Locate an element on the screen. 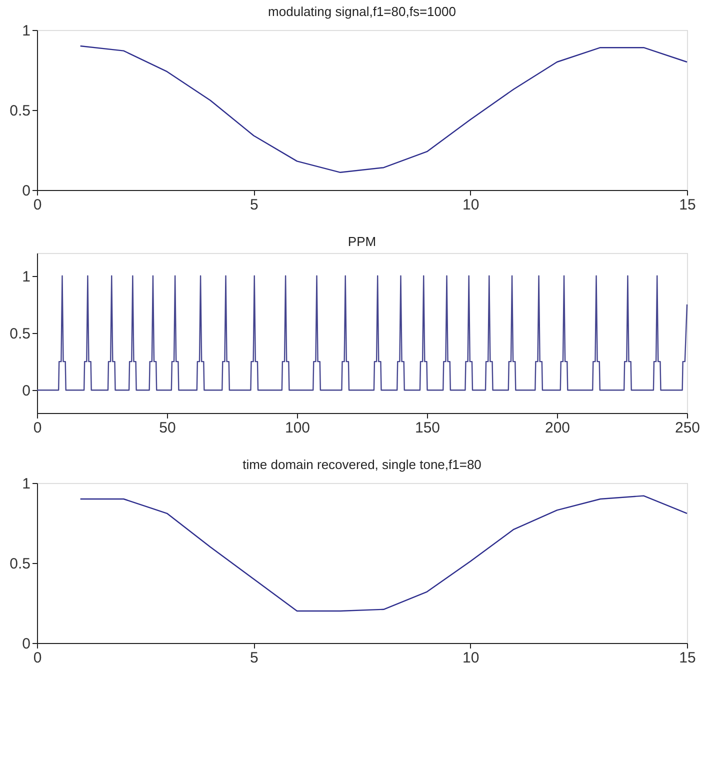 The image size is (724, 760). x-tick-label: 200 is located at coordinates (557, 428).